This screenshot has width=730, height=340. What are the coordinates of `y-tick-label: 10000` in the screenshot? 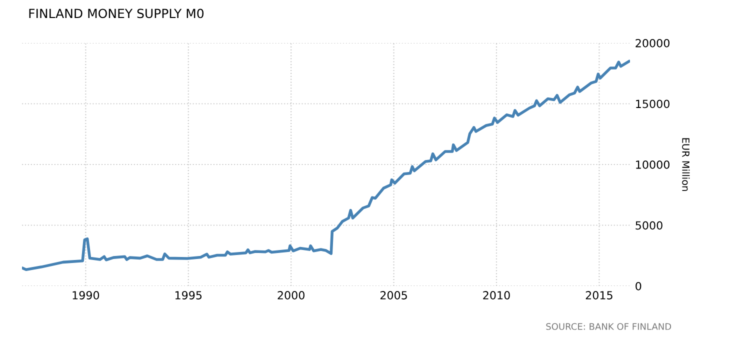 It's located at (653, 164).